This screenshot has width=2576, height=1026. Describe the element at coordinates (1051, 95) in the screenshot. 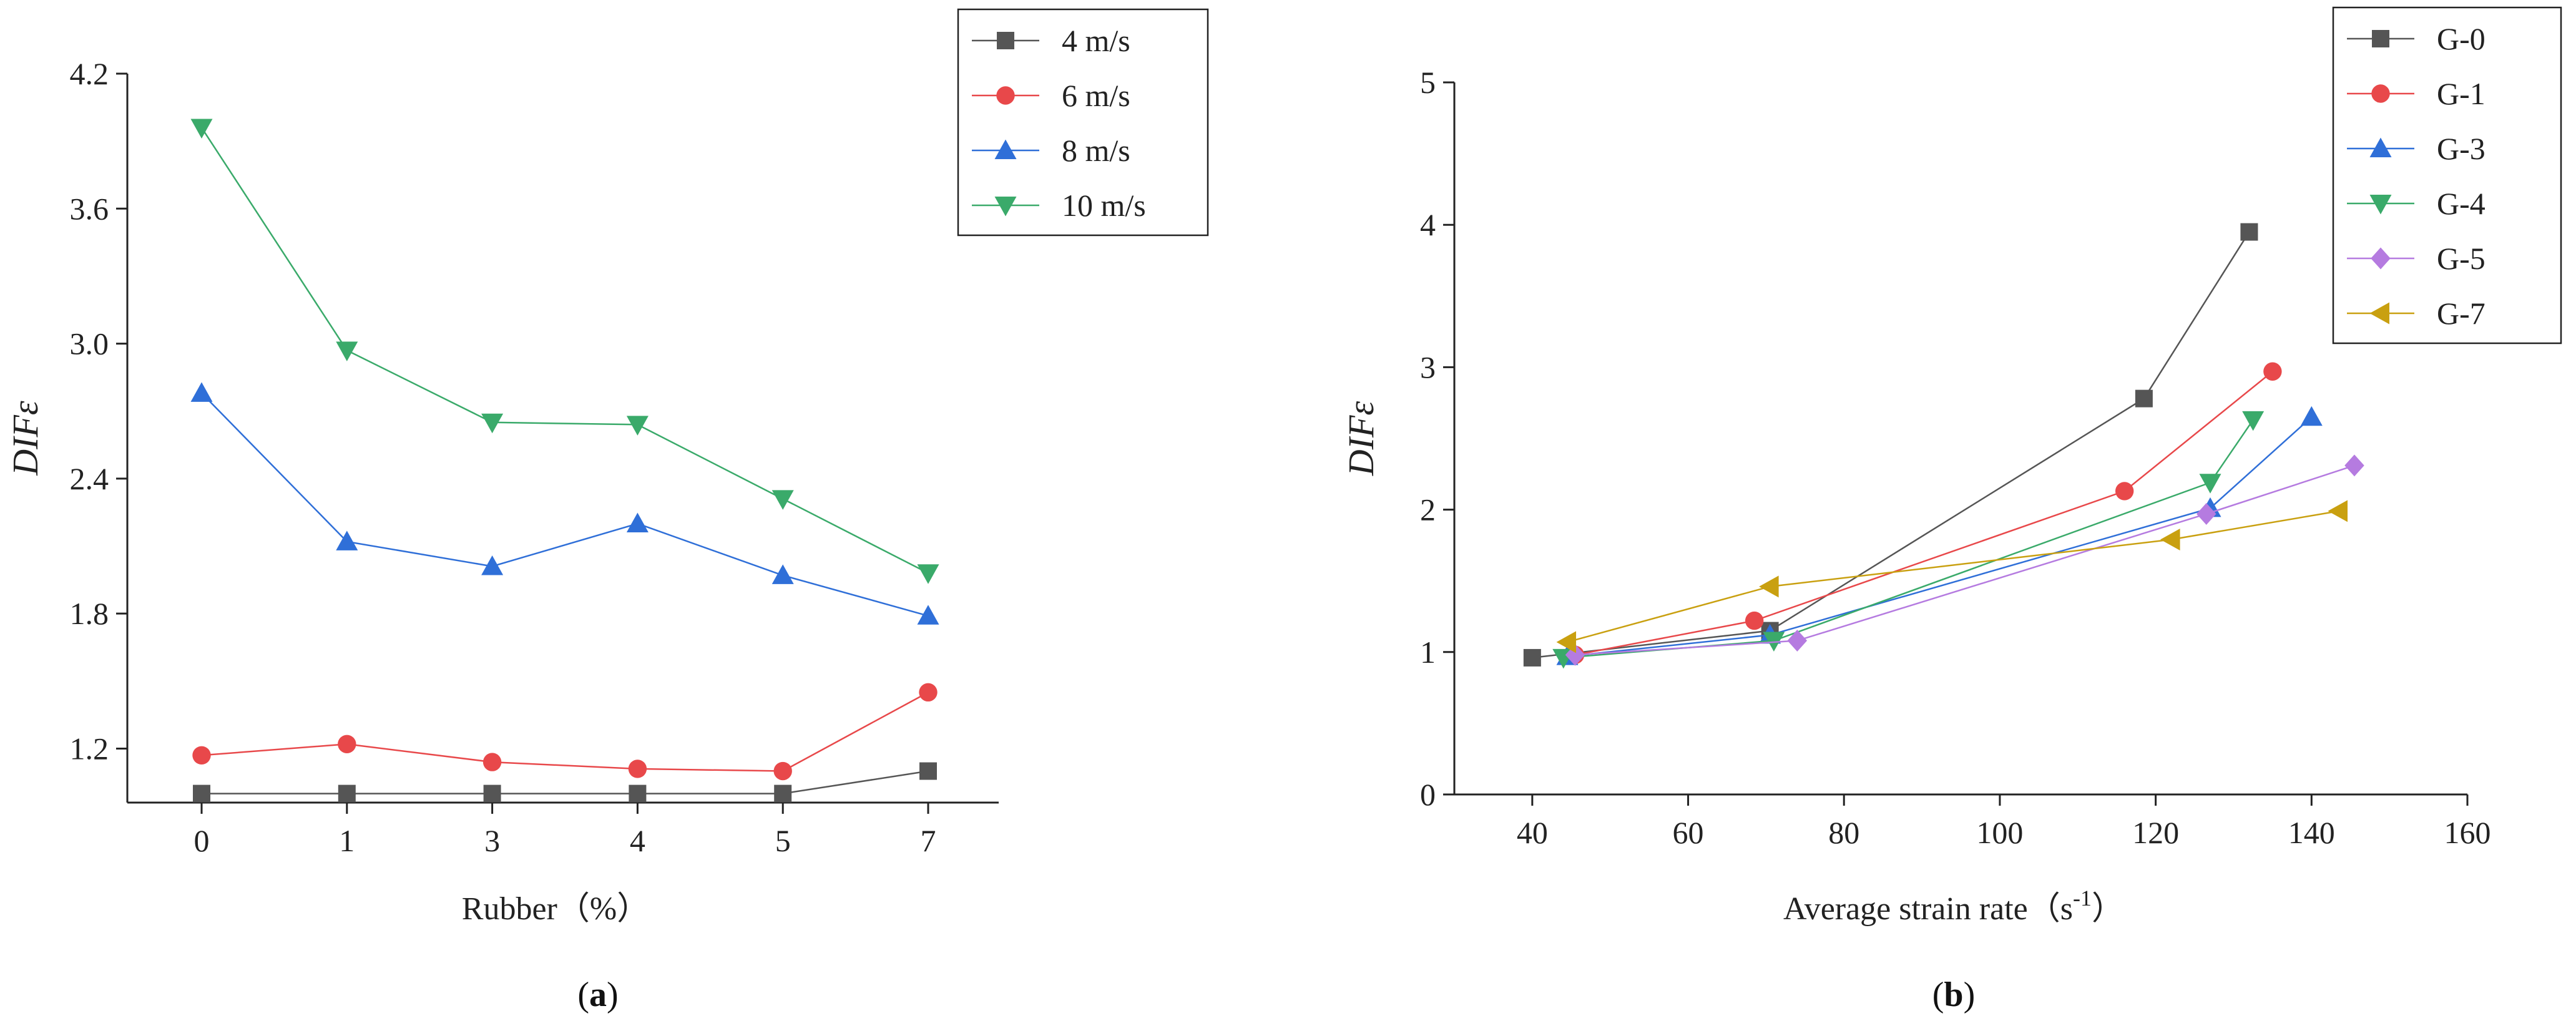

I see `legend-item: 6 m/s` at that location.